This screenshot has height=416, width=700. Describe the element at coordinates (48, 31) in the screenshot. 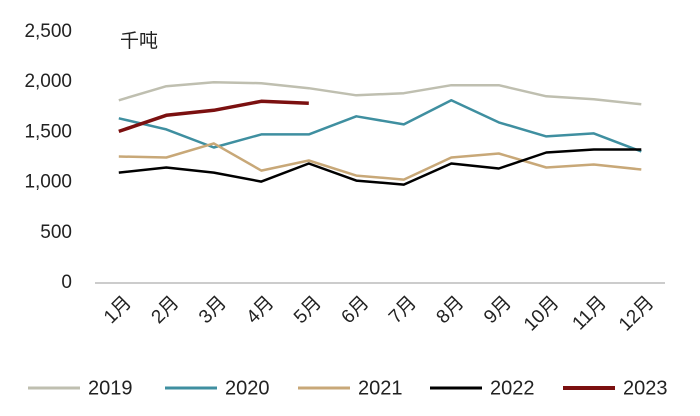

I see `y-tick-label: 2,500` at that location.